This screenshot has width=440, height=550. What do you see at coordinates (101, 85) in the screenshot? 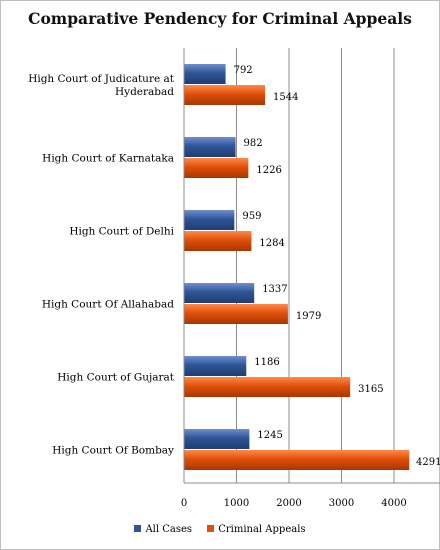
I see `category-label: High Court of Judicature at Hyderabad` at bounding box center [101, 85].